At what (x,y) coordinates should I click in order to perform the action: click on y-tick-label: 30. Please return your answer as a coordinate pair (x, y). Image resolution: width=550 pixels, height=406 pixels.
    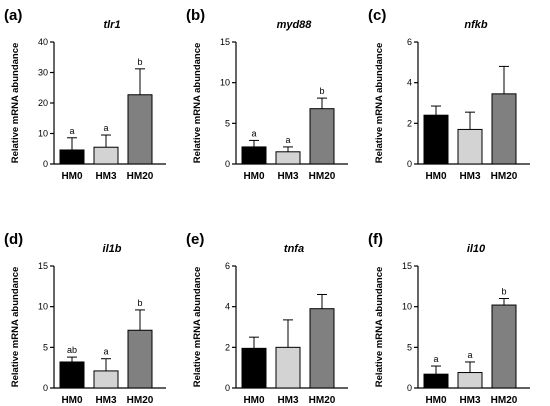
    Looking at the image, I should click on (43, 73).